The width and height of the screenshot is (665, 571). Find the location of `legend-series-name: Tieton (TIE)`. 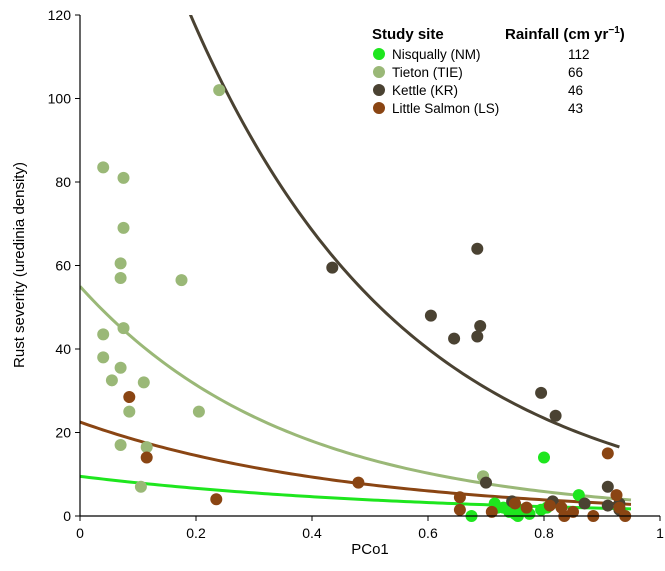

legend-series-name: Tieton (TIE) is located at coordinates (427, 72).